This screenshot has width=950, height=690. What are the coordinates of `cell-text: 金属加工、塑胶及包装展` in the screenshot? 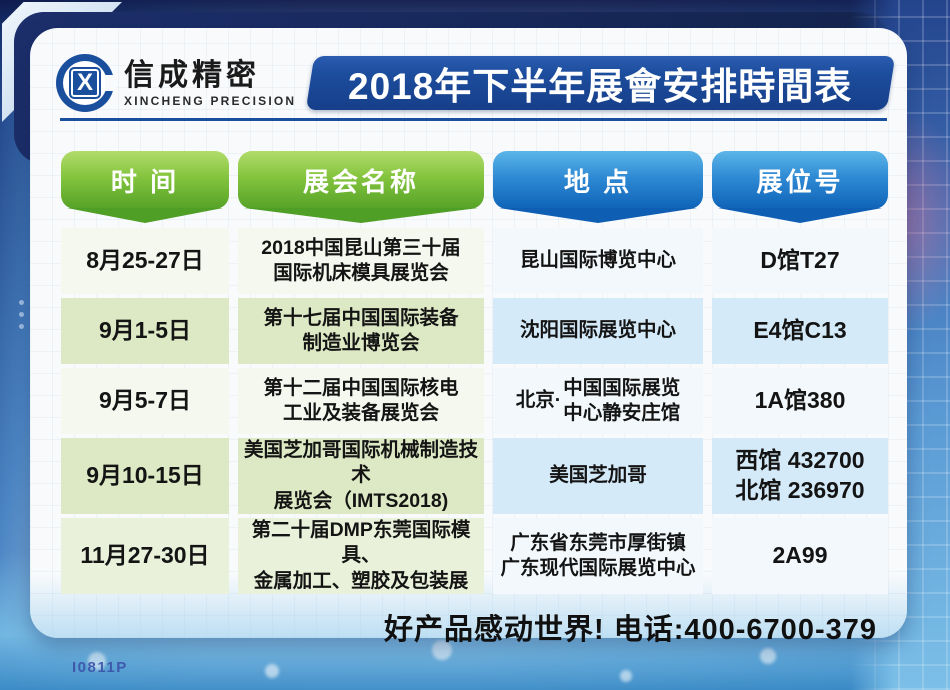 It's located at (361, 580).